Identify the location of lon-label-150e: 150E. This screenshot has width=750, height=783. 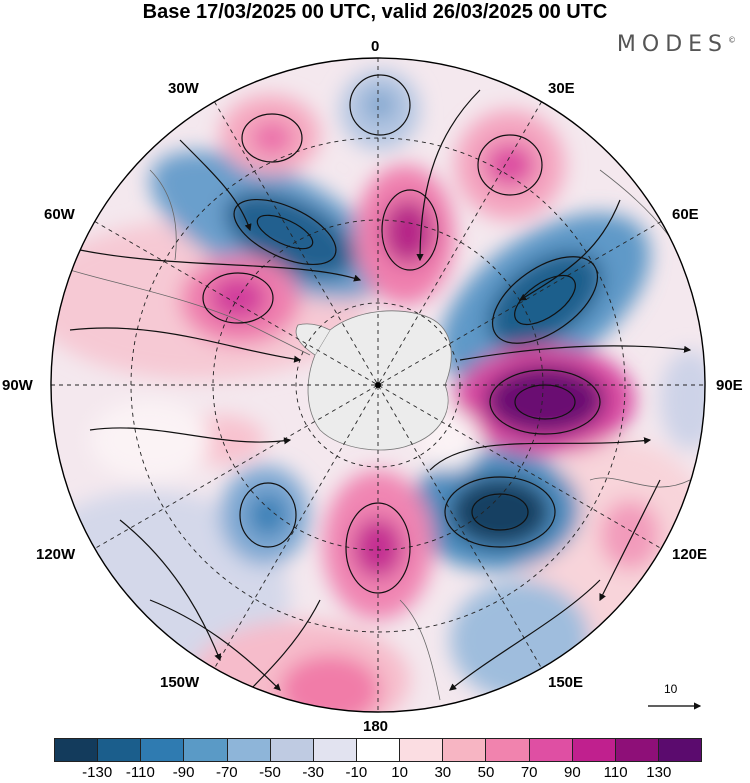
(566, 682).